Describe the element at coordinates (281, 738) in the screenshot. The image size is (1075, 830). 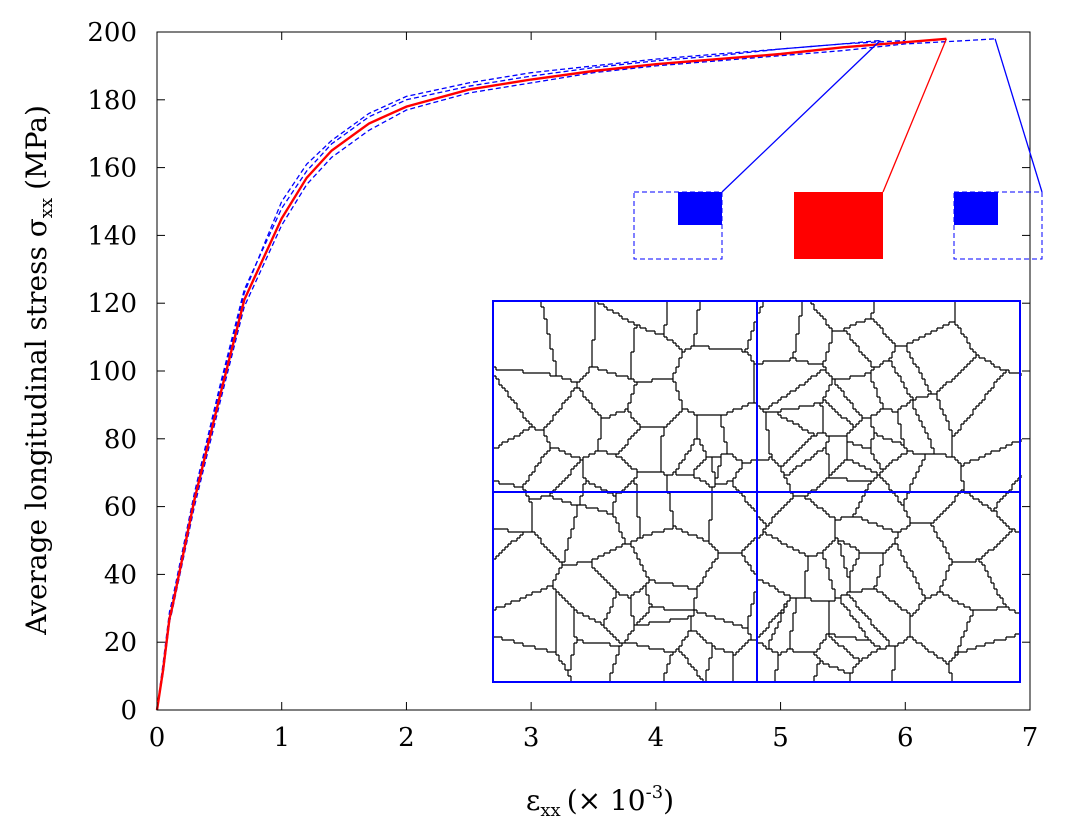
I see `x-tick-label: 1` at that location.